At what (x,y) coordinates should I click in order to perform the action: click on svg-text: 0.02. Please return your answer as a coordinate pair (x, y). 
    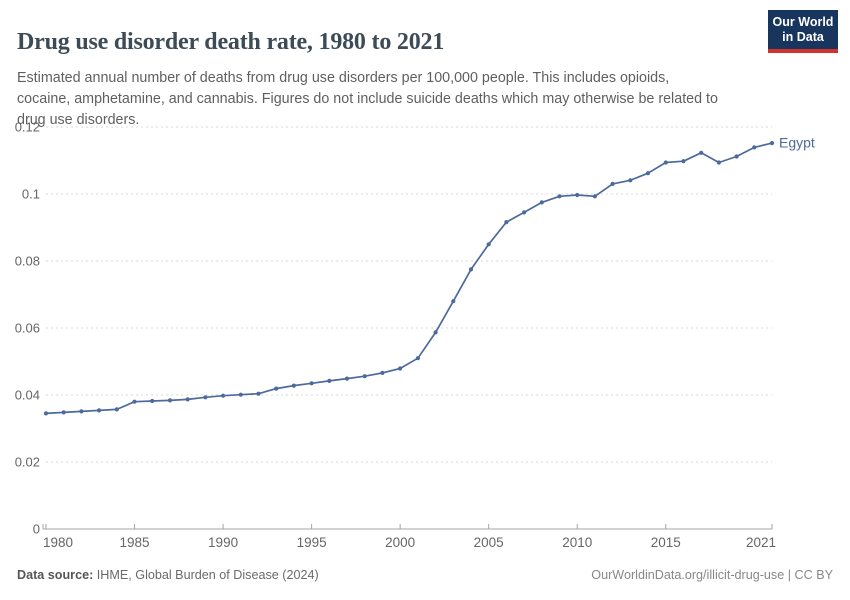
    Looking at the image, I should click on (27, 462).